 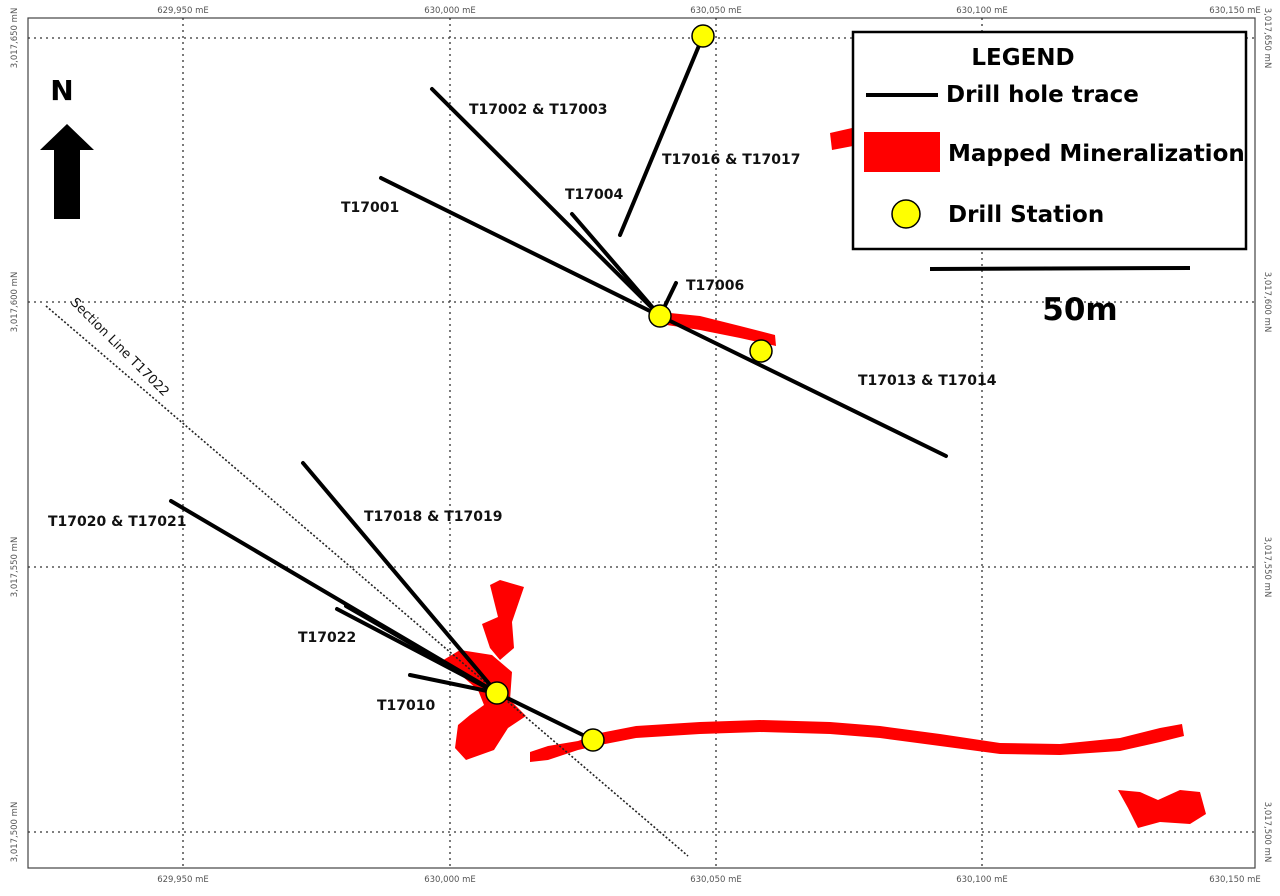 I want to click on drill-hole-label: T17013 & T17014, so click(x=927, y=381).